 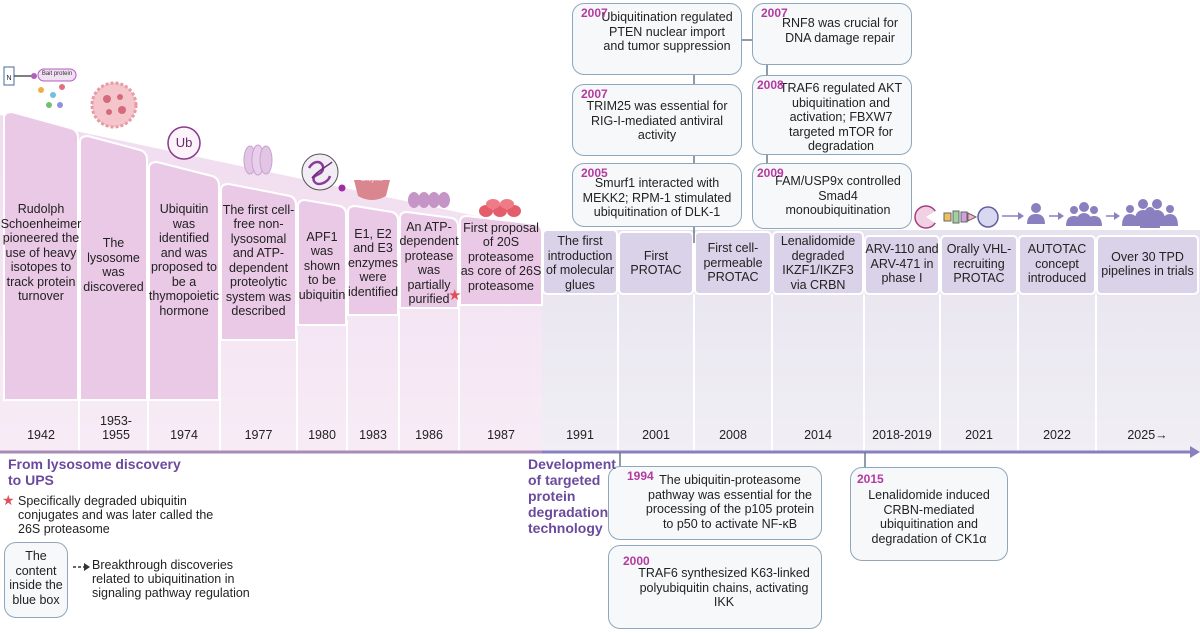 I want to click on enzyme-icon, so click(x=372, y=188).